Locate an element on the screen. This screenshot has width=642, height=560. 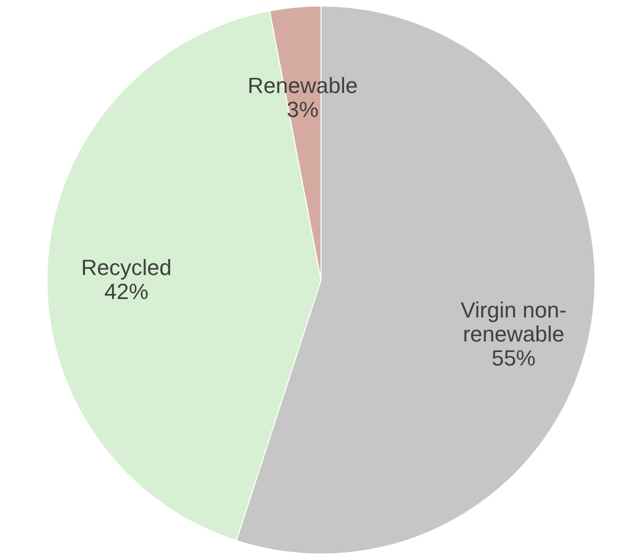
data-label: 42% is located at coordinates (126, 291).